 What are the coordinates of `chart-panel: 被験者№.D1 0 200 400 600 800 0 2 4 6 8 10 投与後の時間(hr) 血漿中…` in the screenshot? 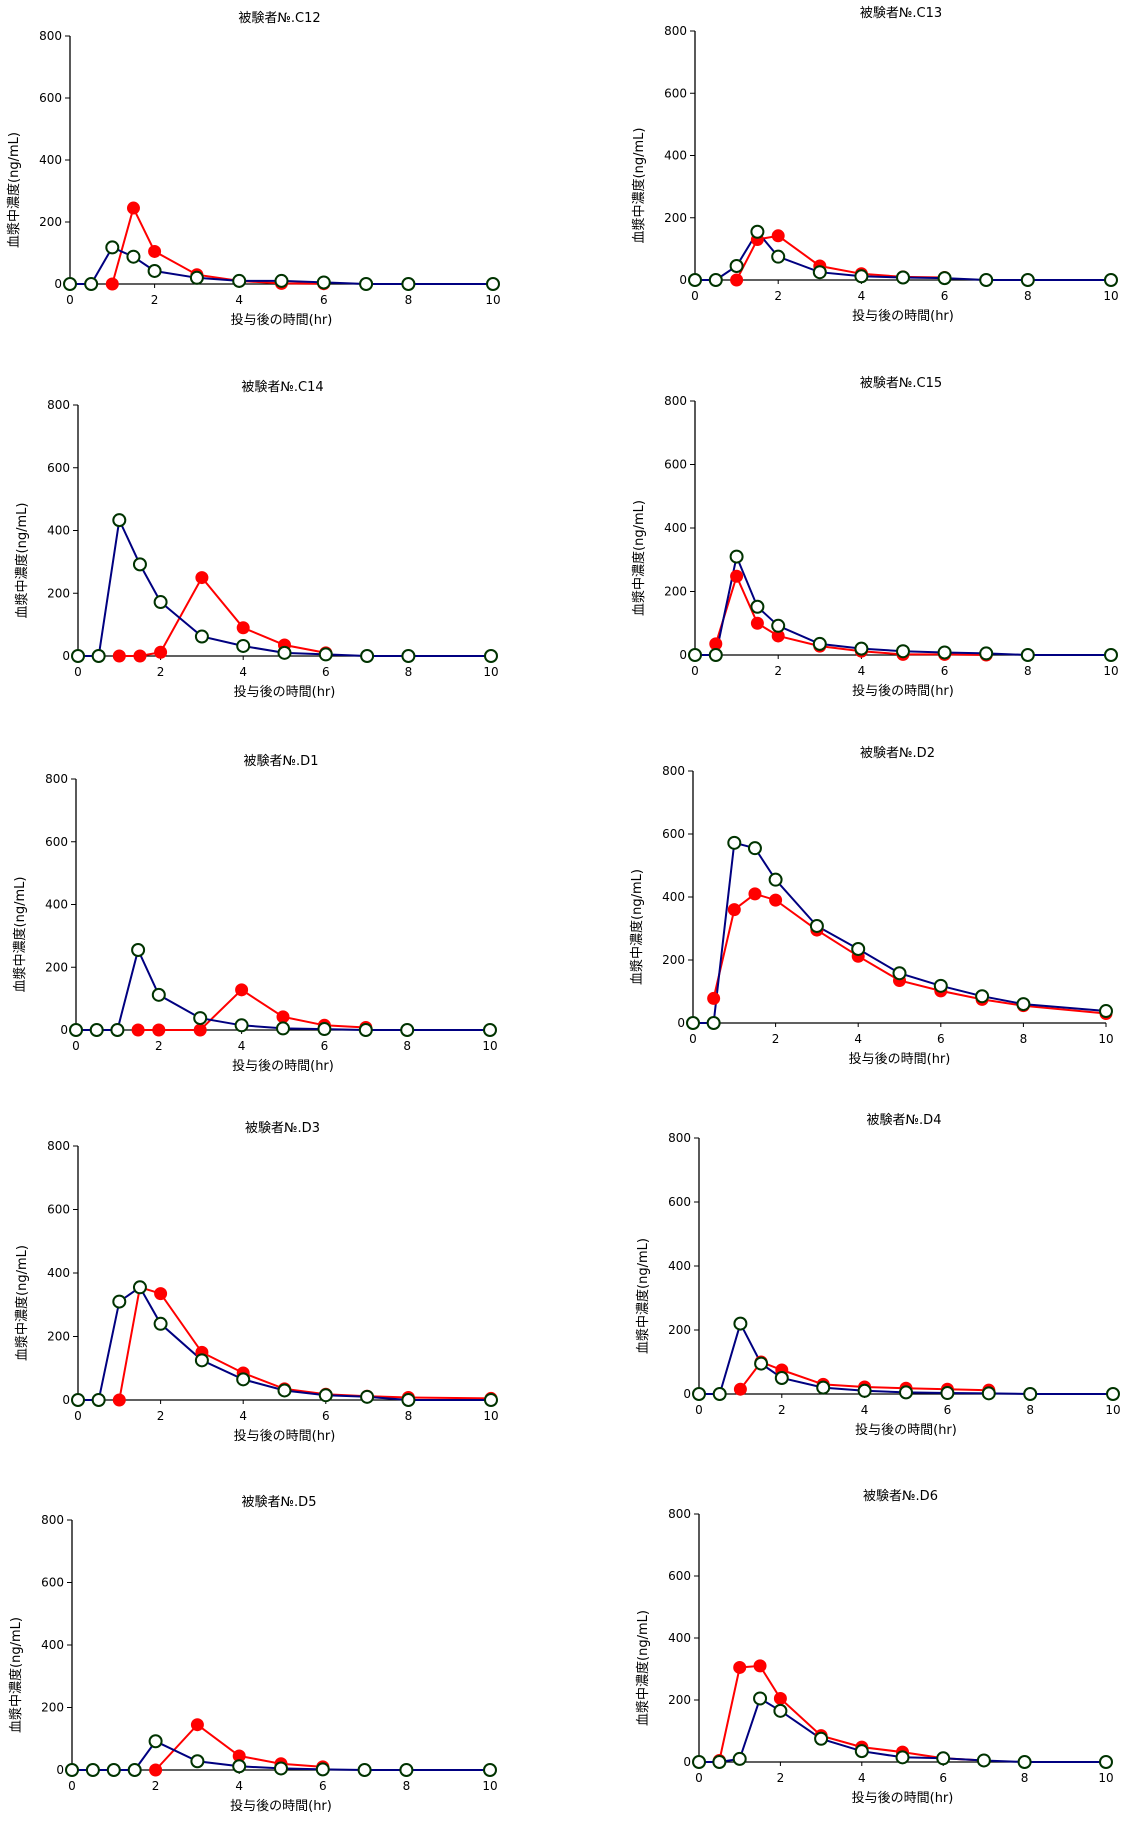 It's located at (255, 914).